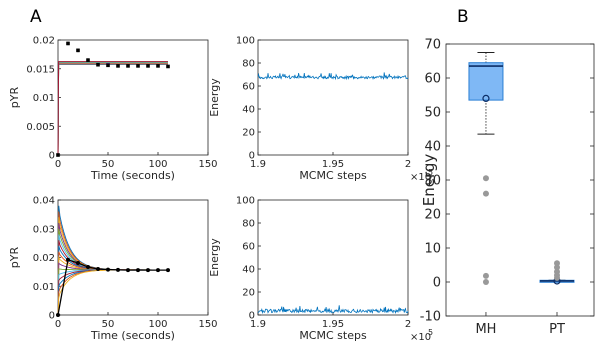 Image resolution: width=611 pixels, height=350 pixels. I want to click on x-axis-label: Time (seconds), so click(132, 175).